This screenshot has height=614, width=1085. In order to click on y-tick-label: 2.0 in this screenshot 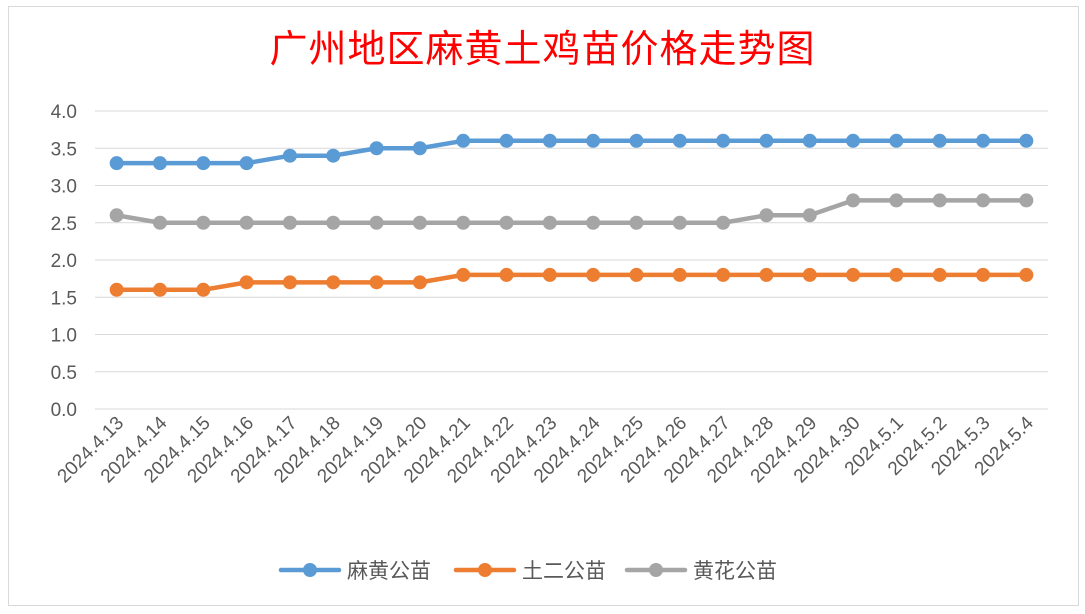, I will do `click(64, 261)`.